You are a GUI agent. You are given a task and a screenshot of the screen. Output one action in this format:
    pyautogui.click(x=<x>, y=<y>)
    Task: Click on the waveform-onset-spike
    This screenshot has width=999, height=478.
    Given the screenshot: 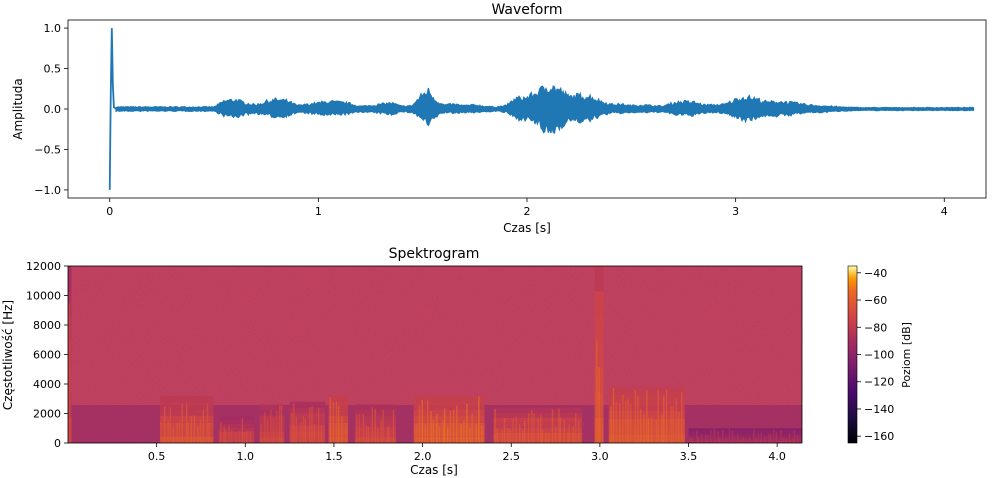 What is the action you would take?
    pyautogui.click(x=113, y=109)
    